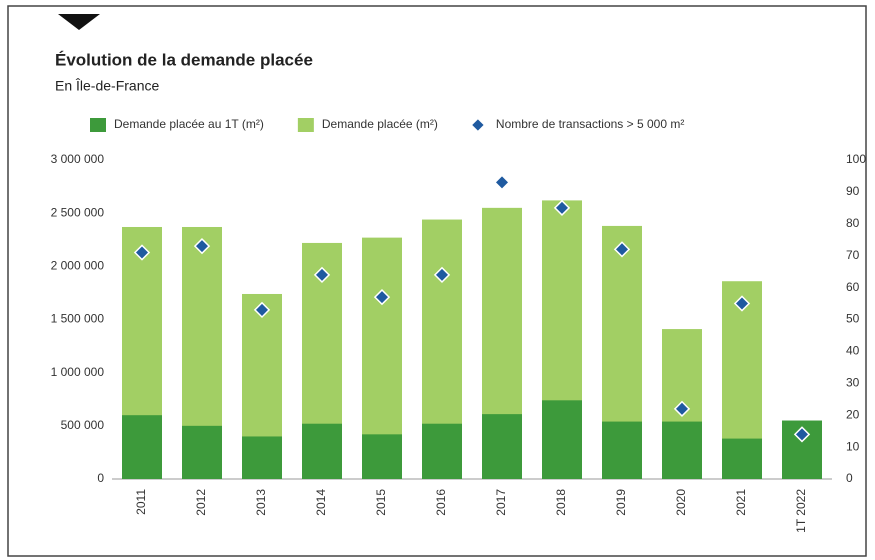 The width and height of the screenshot is (875, 560). Describe the element at coordinates (853, 351) in the screenshot. I see `y2-tick-label: 40` at that location.